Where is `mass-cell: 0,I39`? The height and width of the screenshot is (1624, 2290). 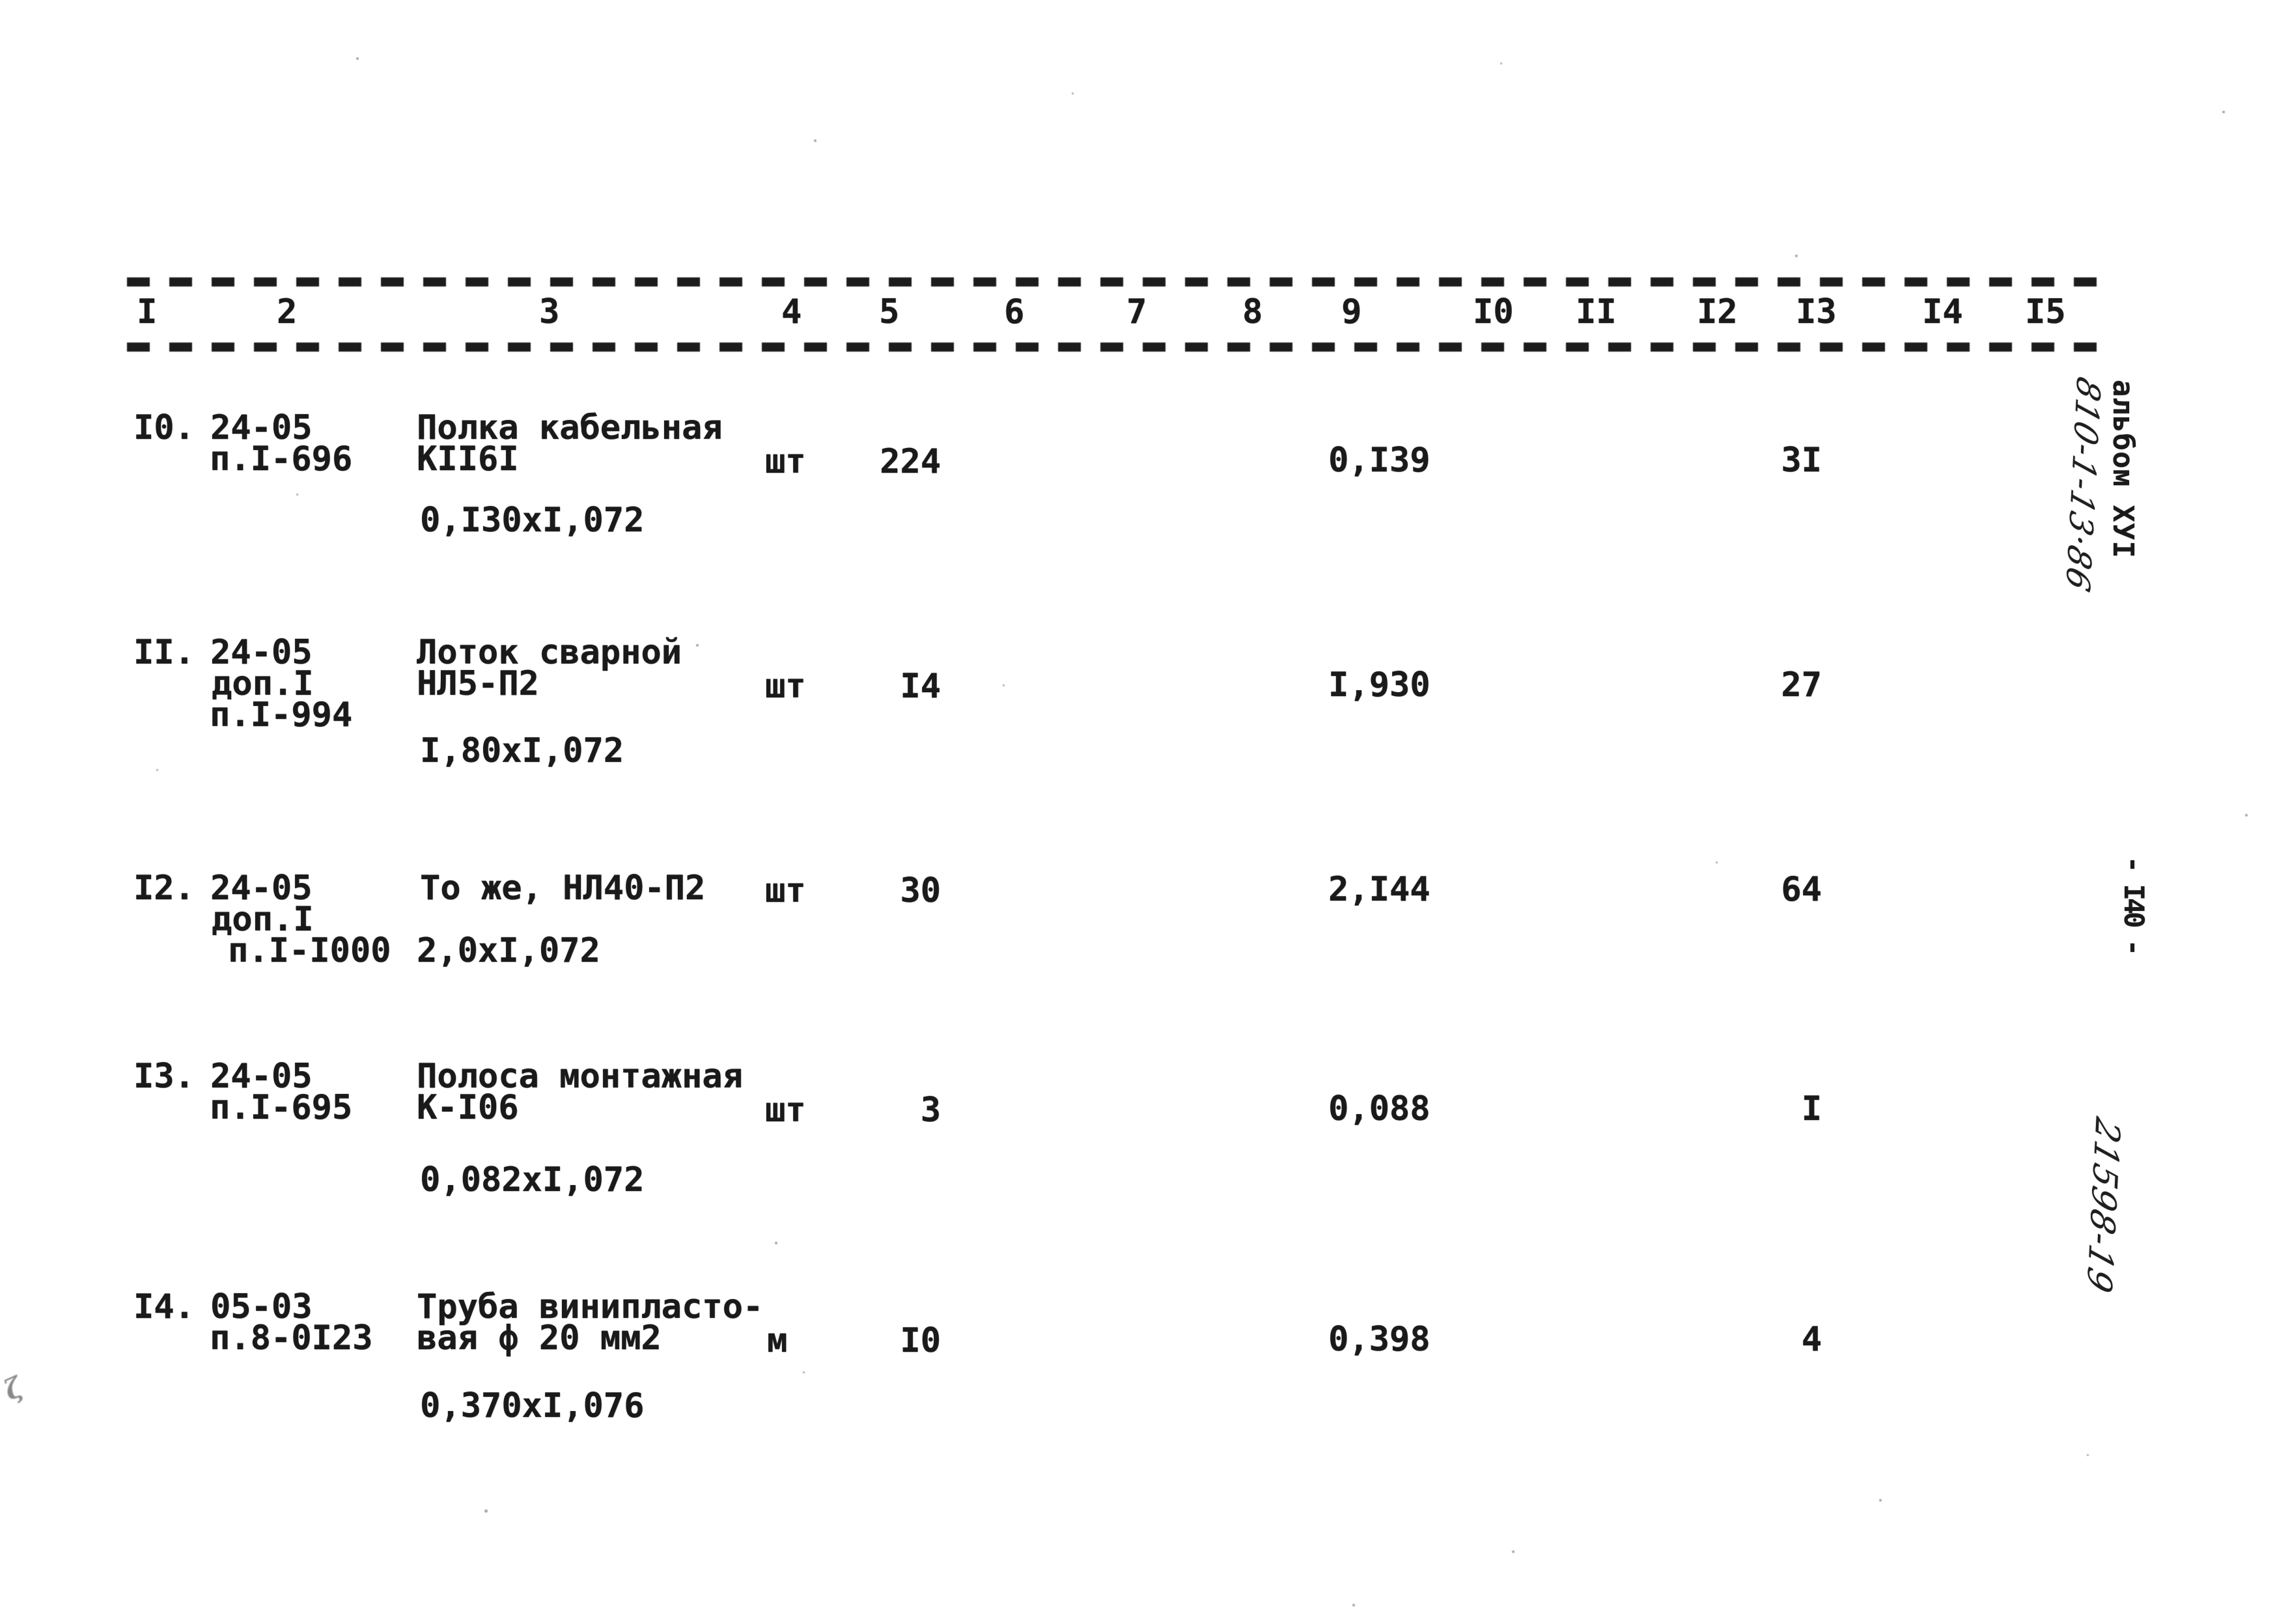 mass-cell: 0,I39 is located at coordinates (1379, 461).